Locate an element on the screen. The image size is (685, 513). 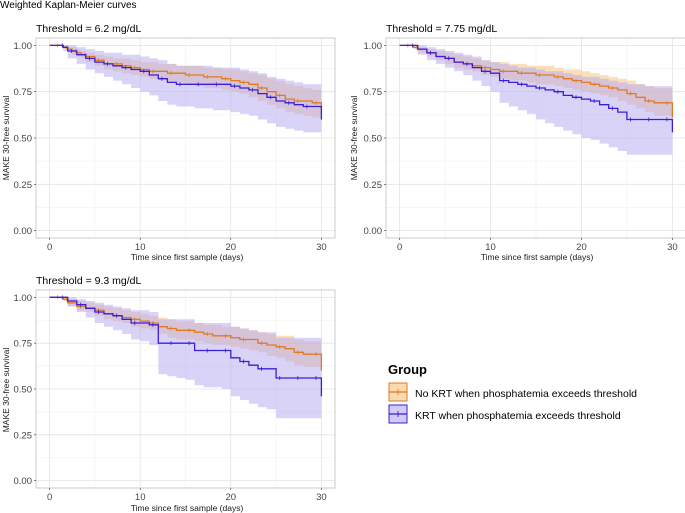
legend-keys is located at coordinates (398, 403).